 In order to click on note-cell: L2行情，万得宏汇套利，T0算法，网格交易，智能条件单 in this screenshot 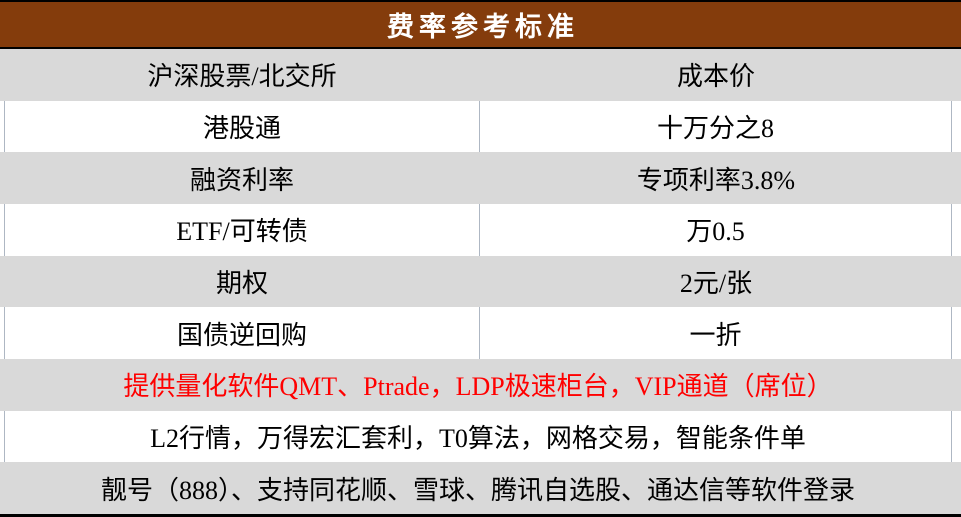, I will do `click(478, 436)`.